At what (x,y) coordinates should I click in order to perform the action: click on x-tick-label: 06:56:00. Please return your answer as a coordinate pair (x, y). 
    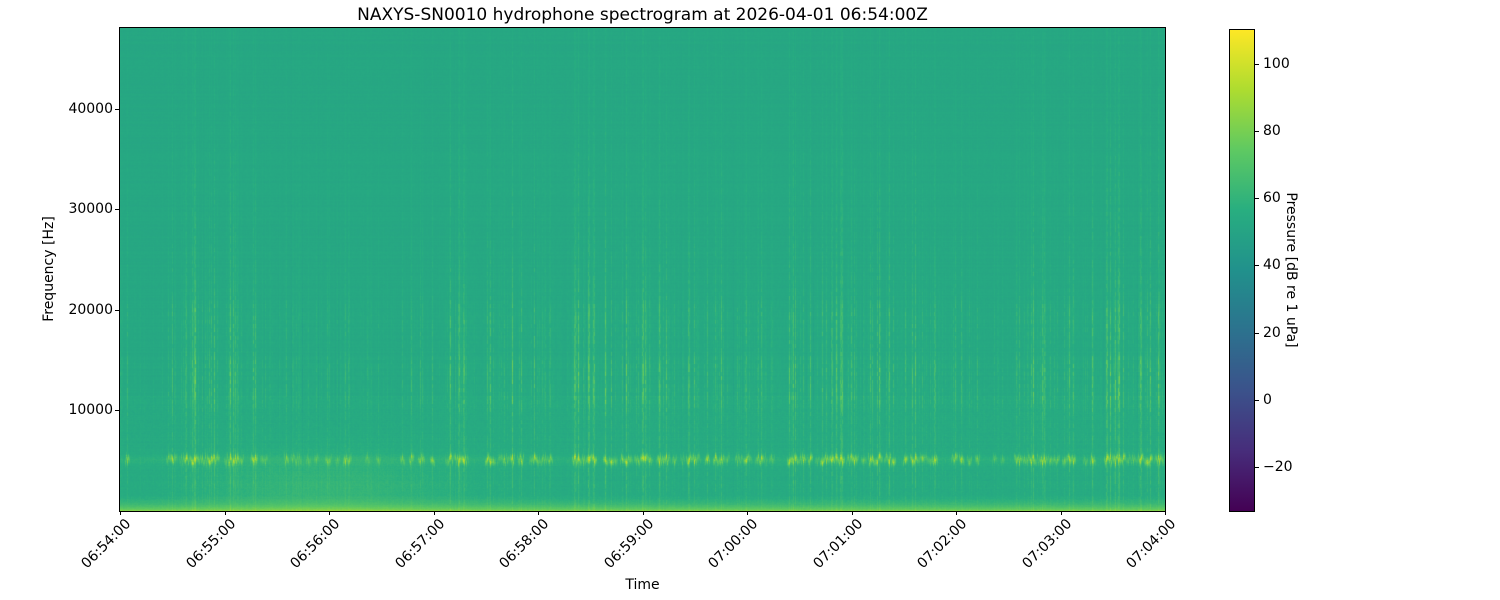
    Looking at the image, I should click on (315, 544).